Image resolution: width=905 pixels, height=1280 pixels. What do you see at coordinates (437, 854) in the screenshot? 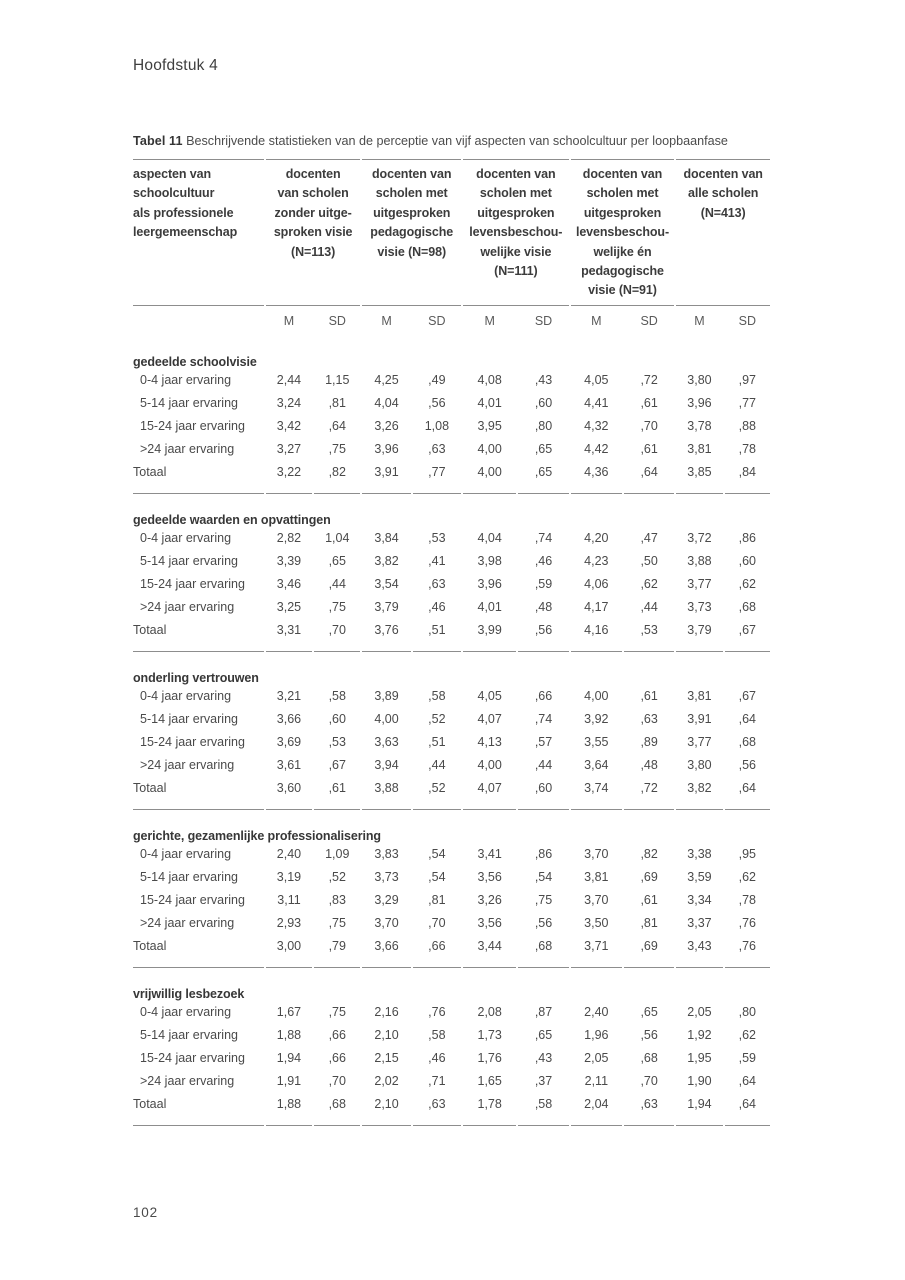
I see `cell-sd: ,54` at bounding box center [437, 854].